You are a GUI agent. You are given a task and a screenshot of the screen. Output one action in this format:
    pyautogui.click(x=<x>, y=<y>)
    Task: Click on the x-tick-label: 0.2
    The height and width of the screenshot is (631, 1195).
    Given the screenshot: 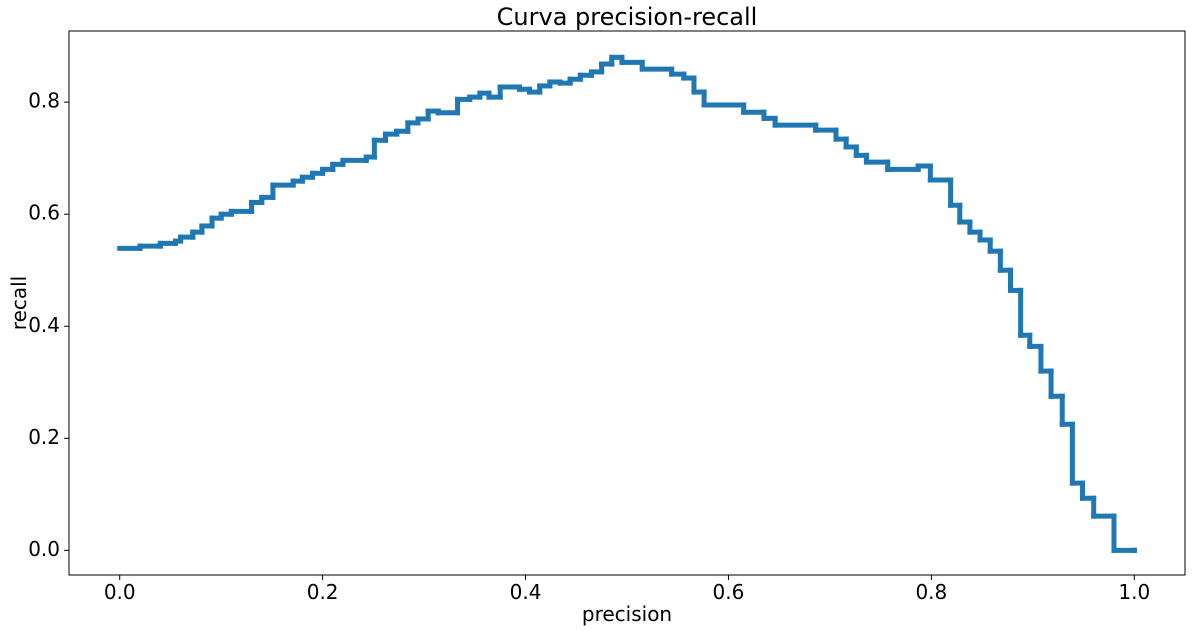 What is the action you would take?
    pyautogui.click(x=323, y=592)
    